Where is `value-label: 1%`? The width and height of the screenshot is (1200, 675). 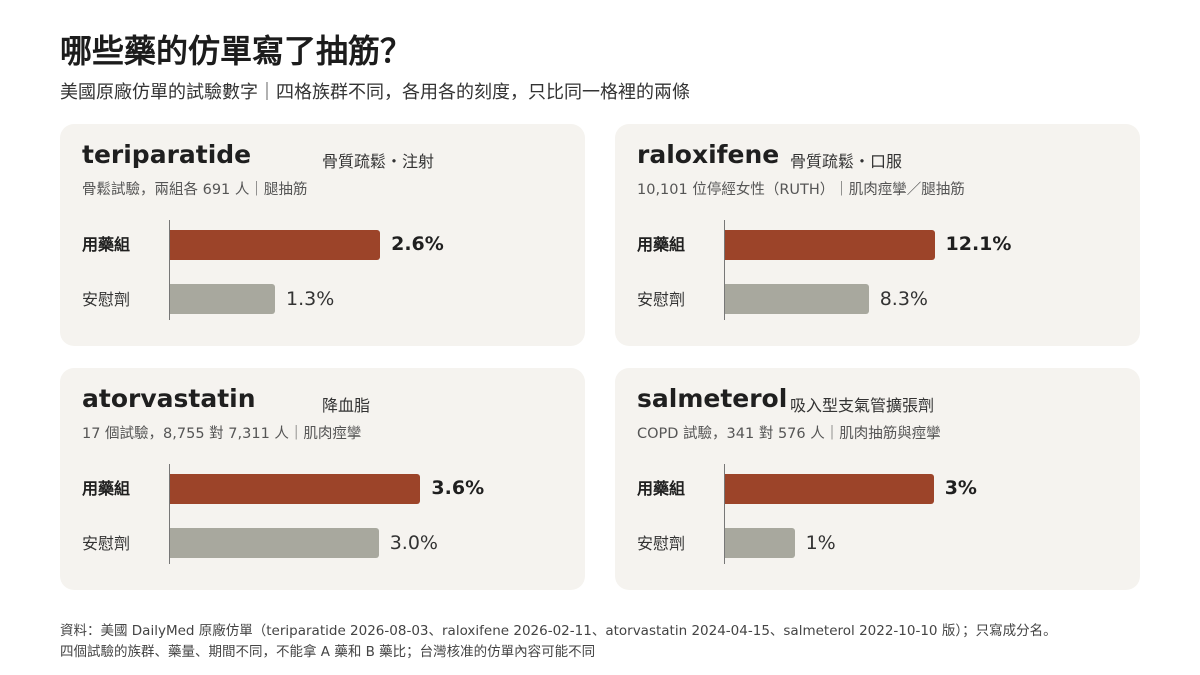 value-label: 1% is located at coordinates (820, 543).